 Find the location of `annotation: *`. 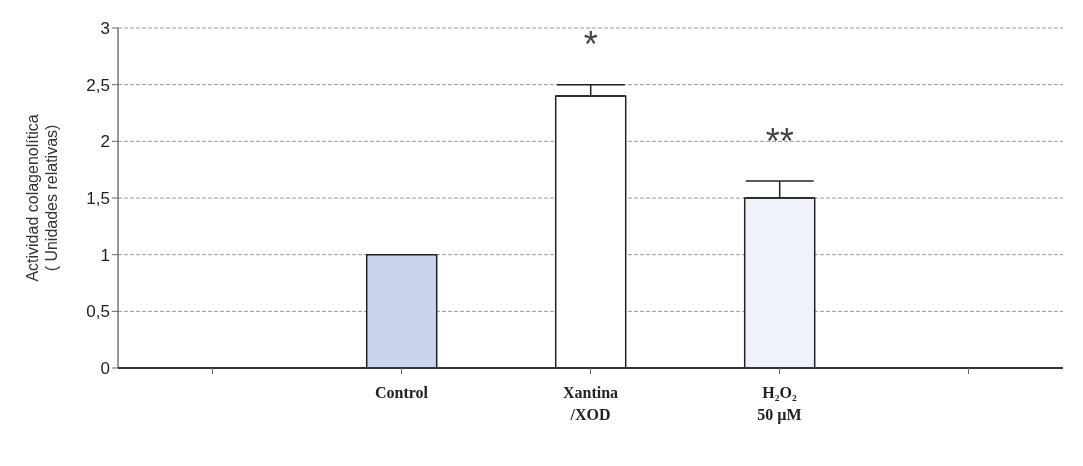

annotation: * is located at coordinates (590, 45).